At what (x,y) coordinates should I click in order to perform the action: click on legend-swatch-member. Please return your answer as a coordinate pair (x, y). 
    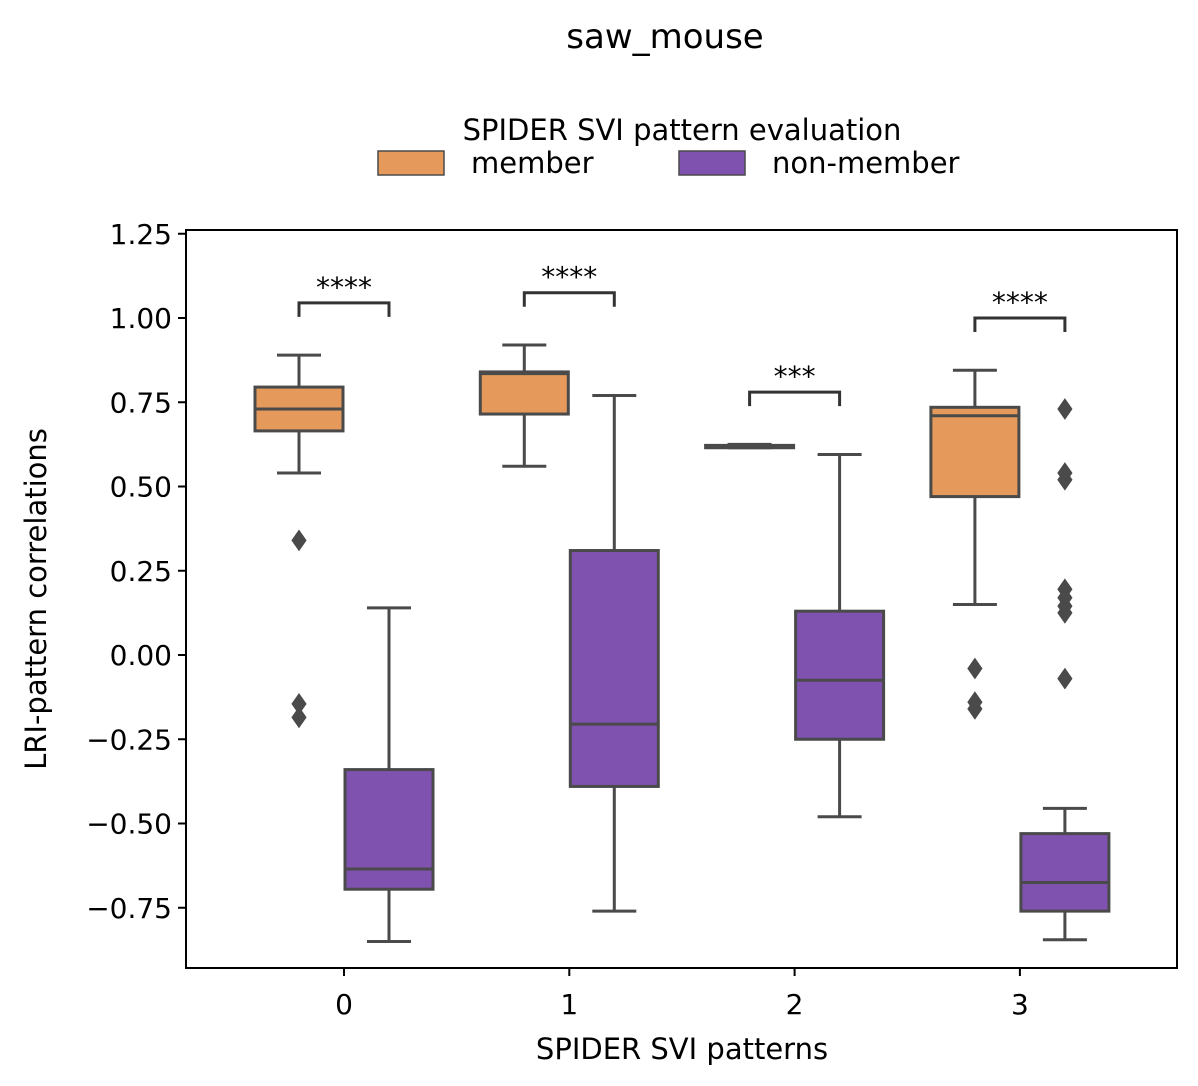
    Looking at the image, I should click on (411, 163).